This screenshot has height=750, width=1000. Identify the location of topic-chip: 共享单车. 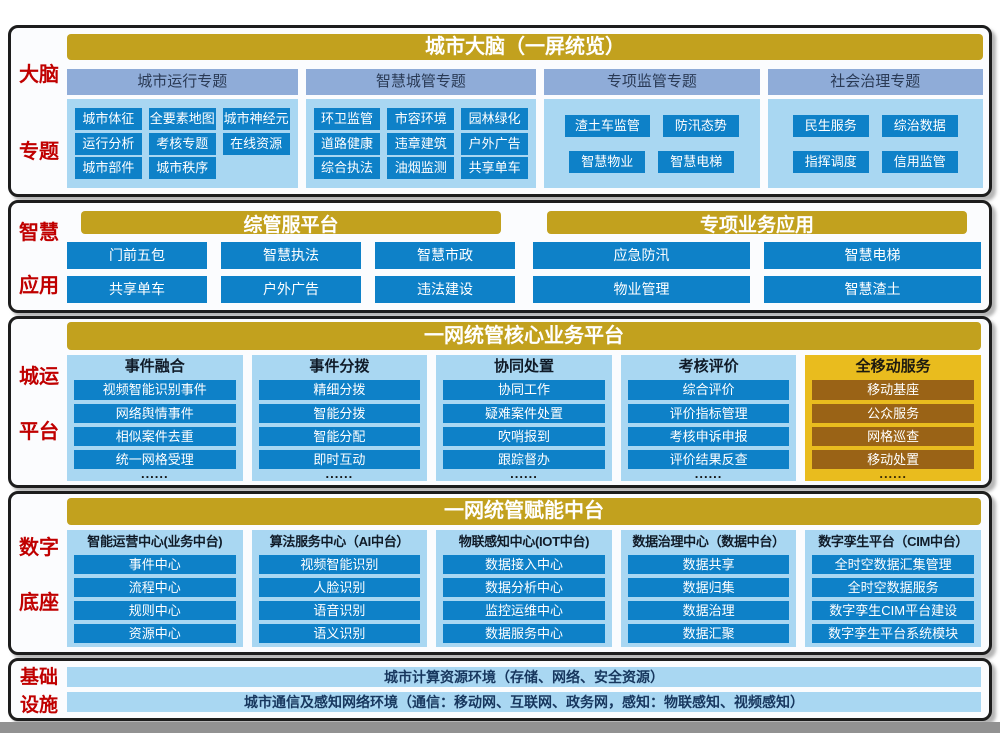
(495, 168).